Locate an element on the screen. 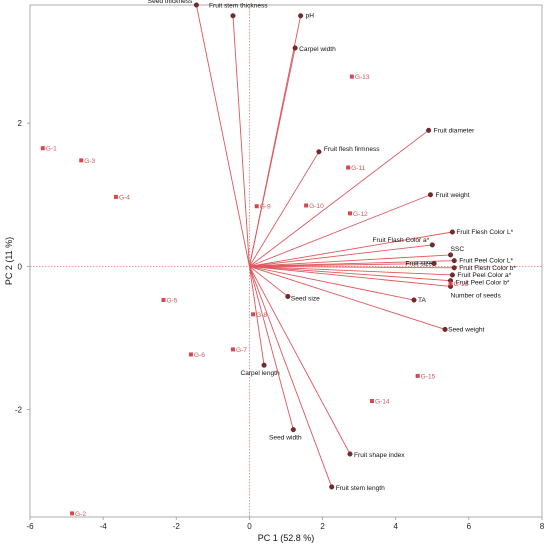 The height and width of the screenshot is (551, 550). x-tick-label: 6 is located at coordinates (469, 526).